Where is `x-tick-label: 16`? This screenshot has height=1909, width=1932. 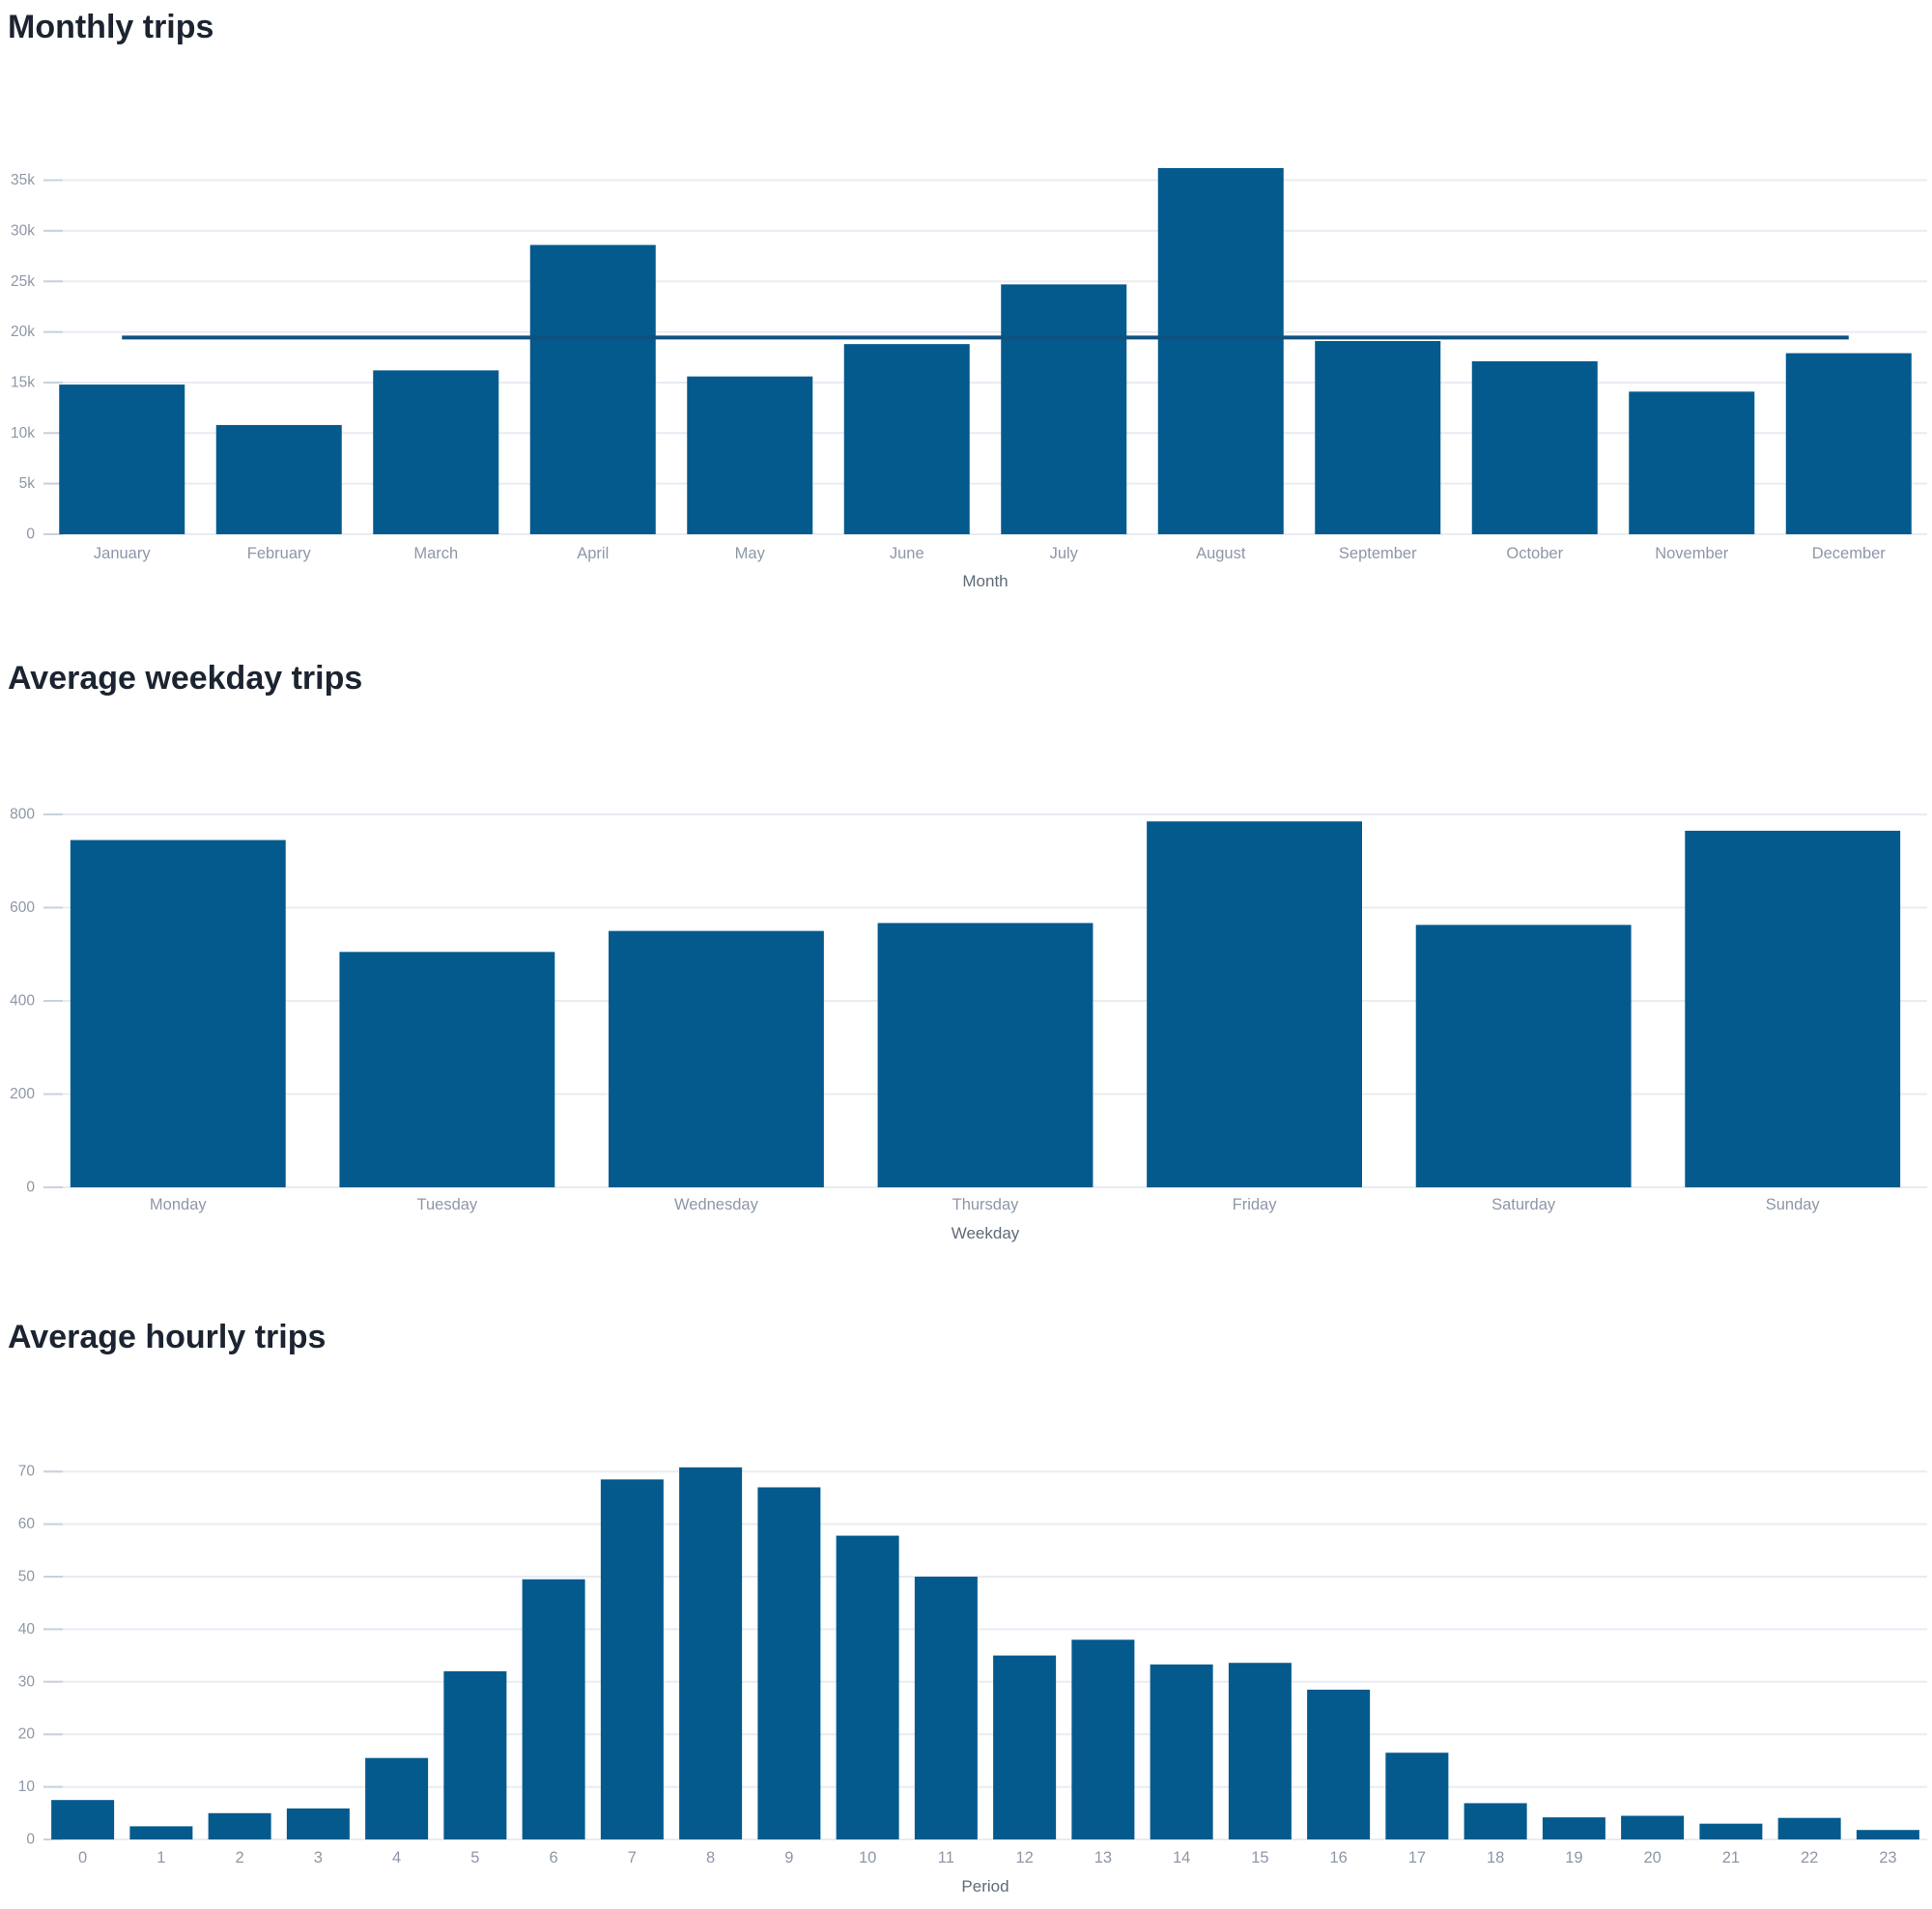 x-tick-label: 16 is located at coordinates (1338, 1857).